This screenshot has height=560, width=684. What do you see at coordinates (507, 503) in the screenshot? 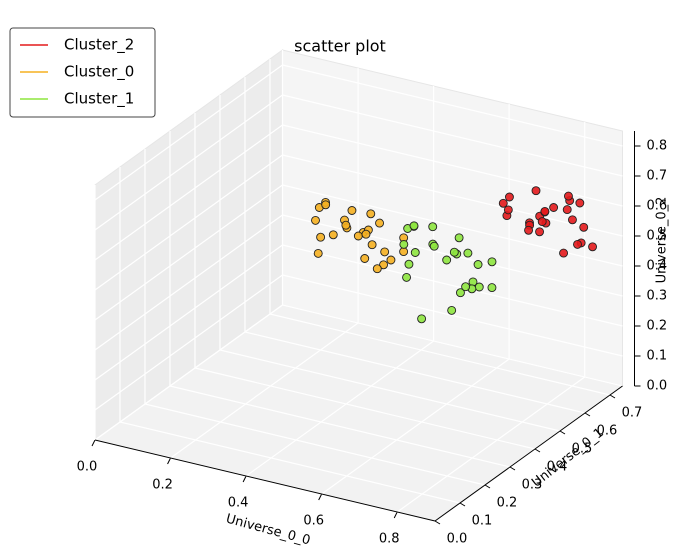
I see `y-tick-label: 0.2` at bounding box center [507, 503].